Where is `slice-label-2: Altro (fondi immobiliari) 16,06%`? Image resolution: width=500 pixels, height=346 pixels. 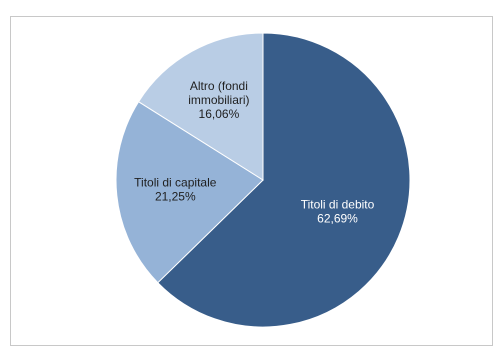
slice-label-2: Altro (fondi immobiliari) 16,06% is located at coordinates (218, 100).